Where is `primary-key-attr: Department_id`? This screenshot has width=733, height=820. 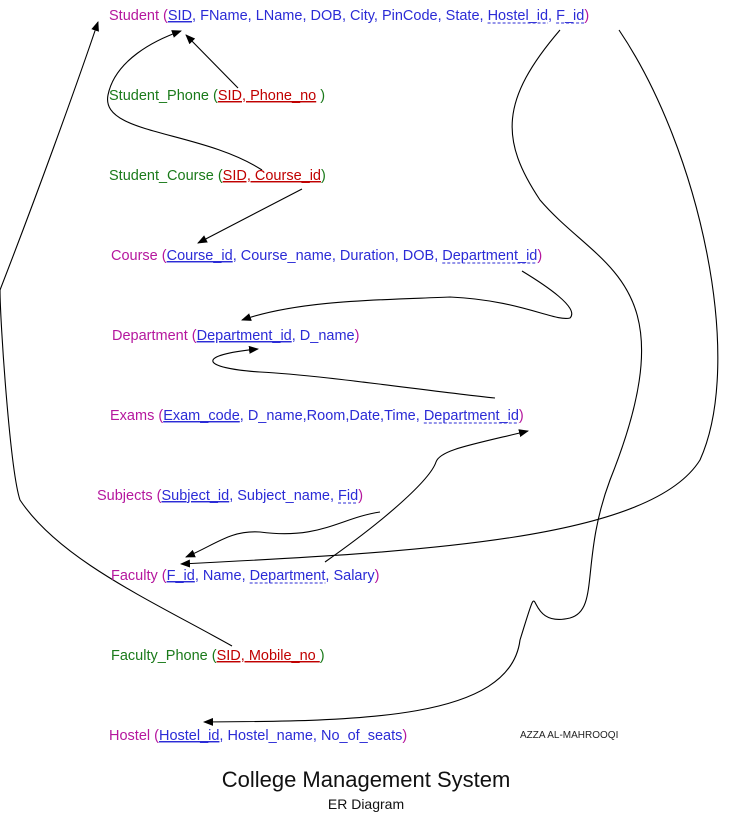 primary-key-attr: Department_id is located at coordinates (244, 336).